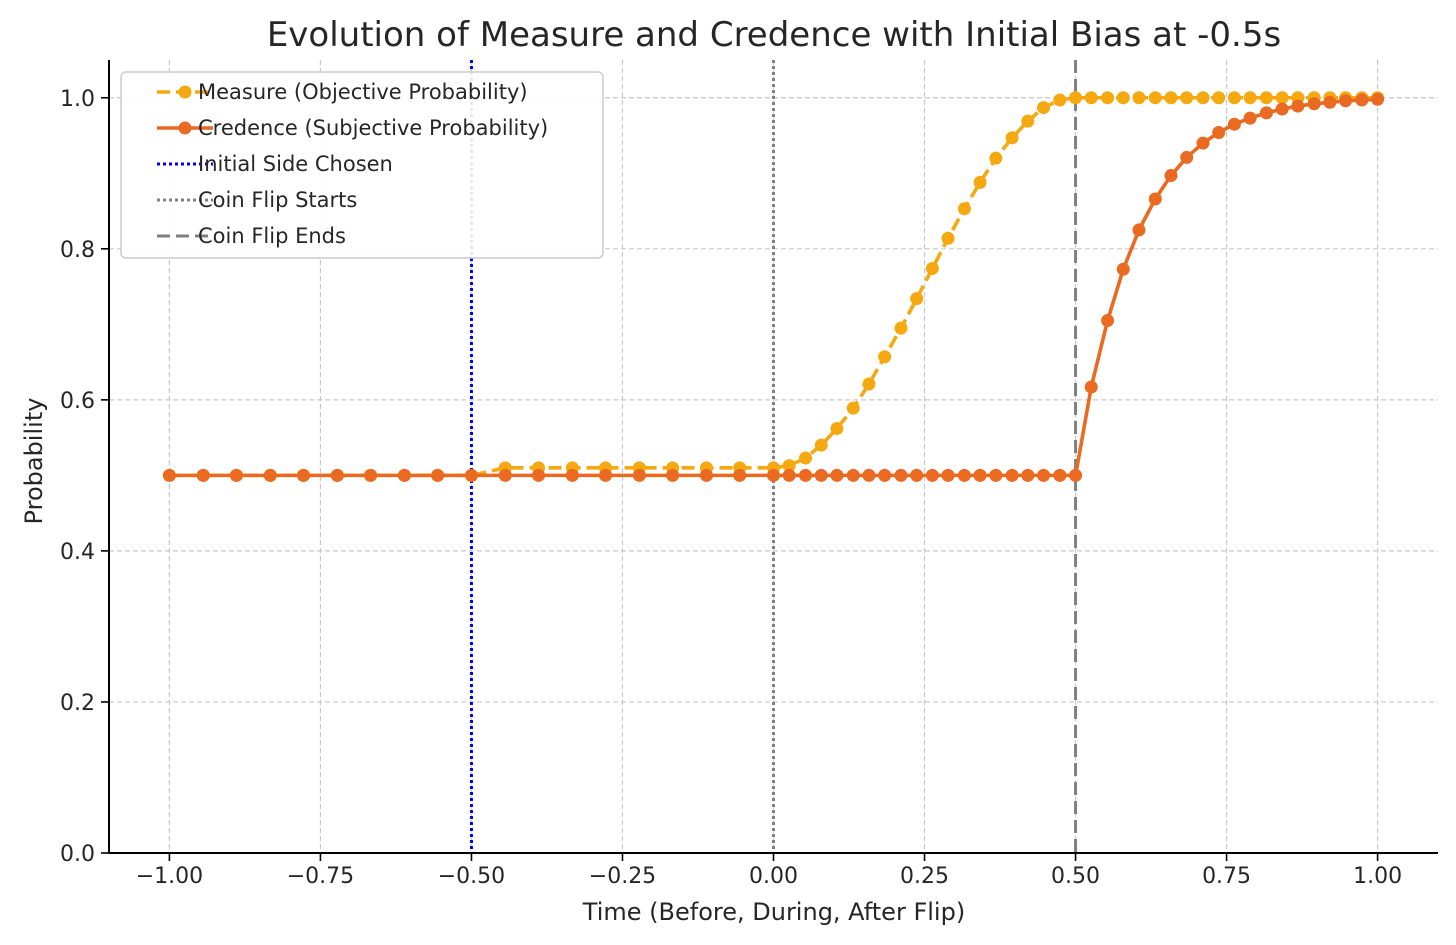  Describe the element at coordinates (295, 164) in the screenshot. I see `legend-label-vline-0: Initial Side Chosen` at that location.